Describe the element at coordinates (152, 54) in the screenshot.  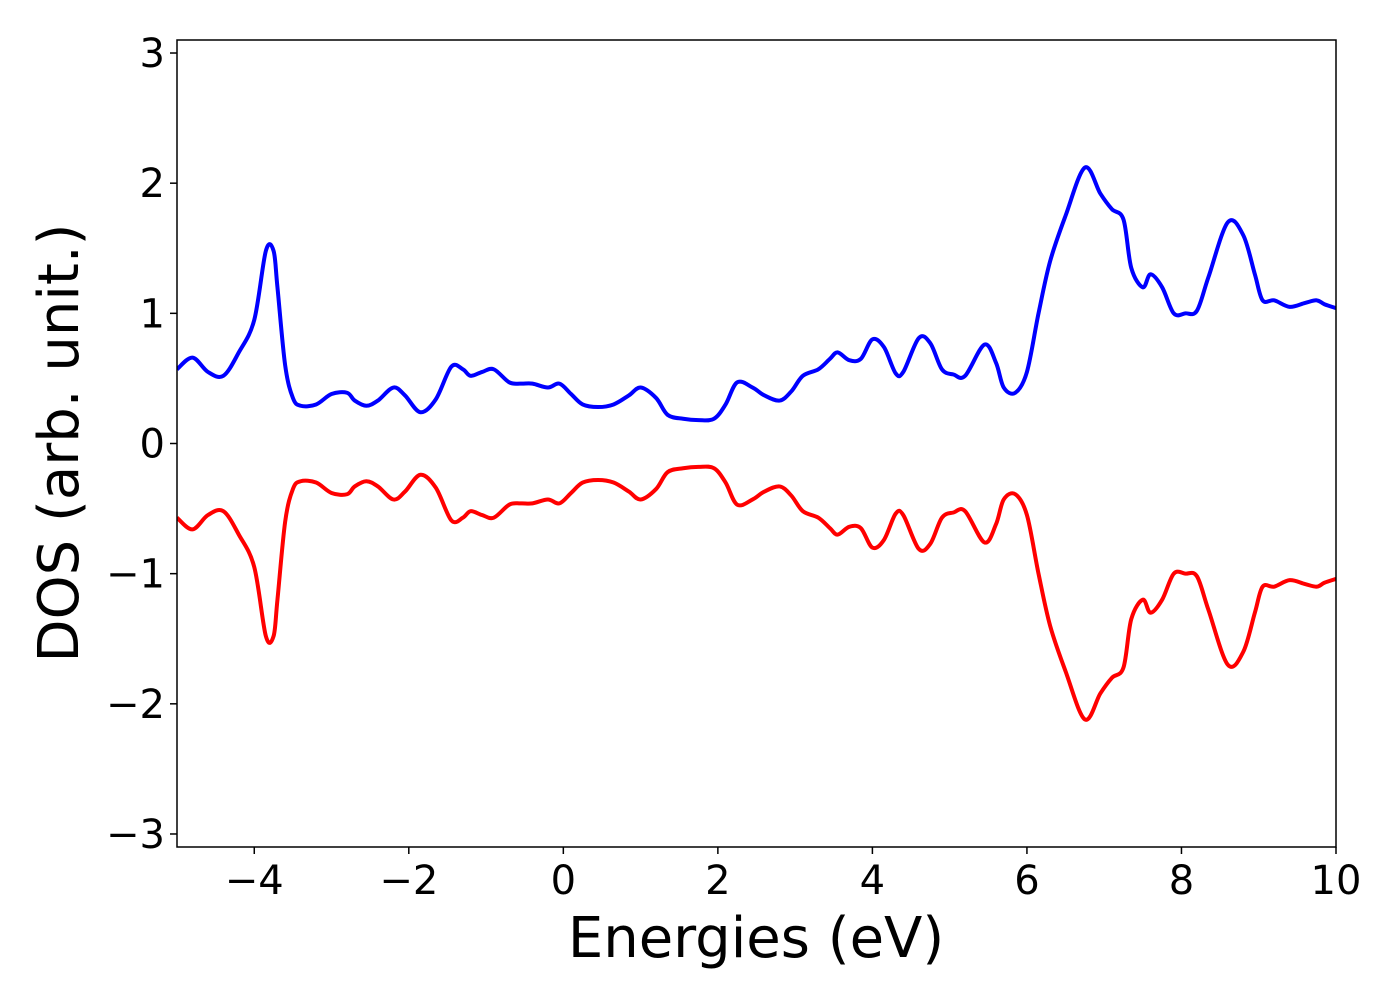
I see `y-tick-label: 3` at that location.